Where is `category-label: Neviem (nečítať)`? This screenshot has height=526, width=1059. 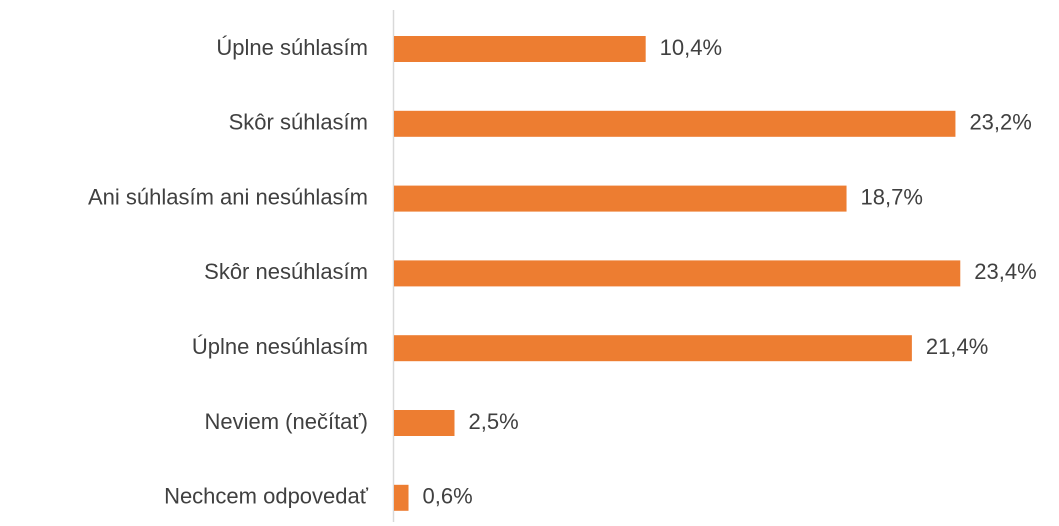
category-label: Neviem (nečítať) is located at coordinates (286, 421).